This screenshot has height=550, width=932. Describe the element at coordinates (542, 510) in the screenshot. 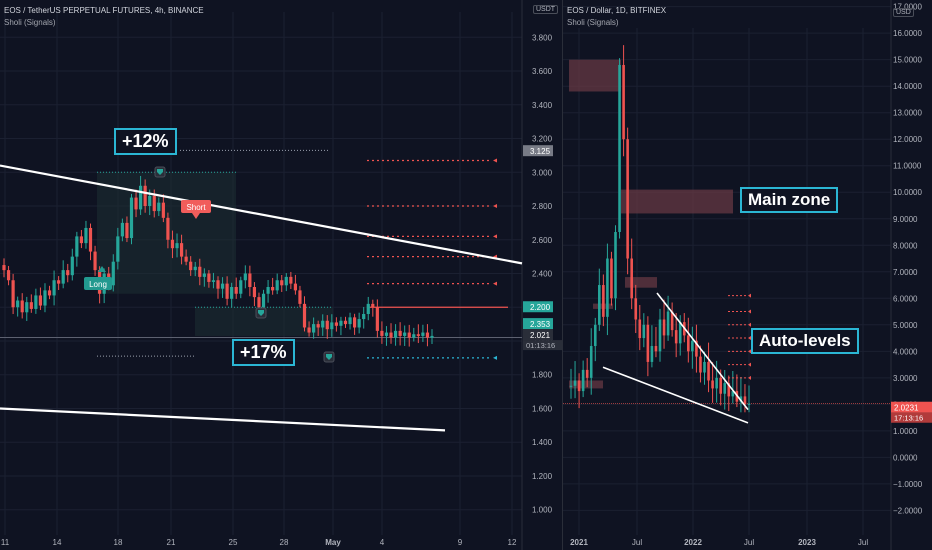

I see `y-tick-label: 1.000` at that location.